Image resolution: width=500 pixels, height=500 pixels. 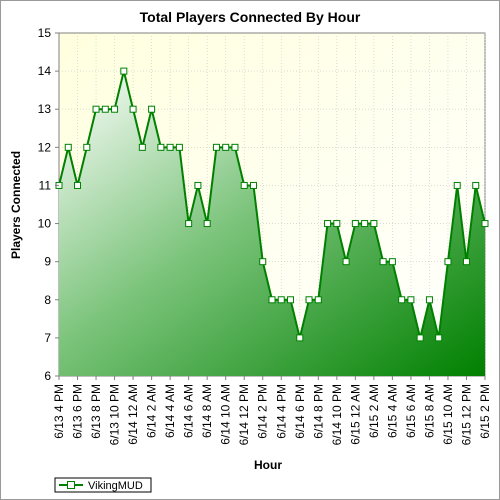 I want to click on x-tick-label: 6/14 10 PM, so click(x=337, y=414).